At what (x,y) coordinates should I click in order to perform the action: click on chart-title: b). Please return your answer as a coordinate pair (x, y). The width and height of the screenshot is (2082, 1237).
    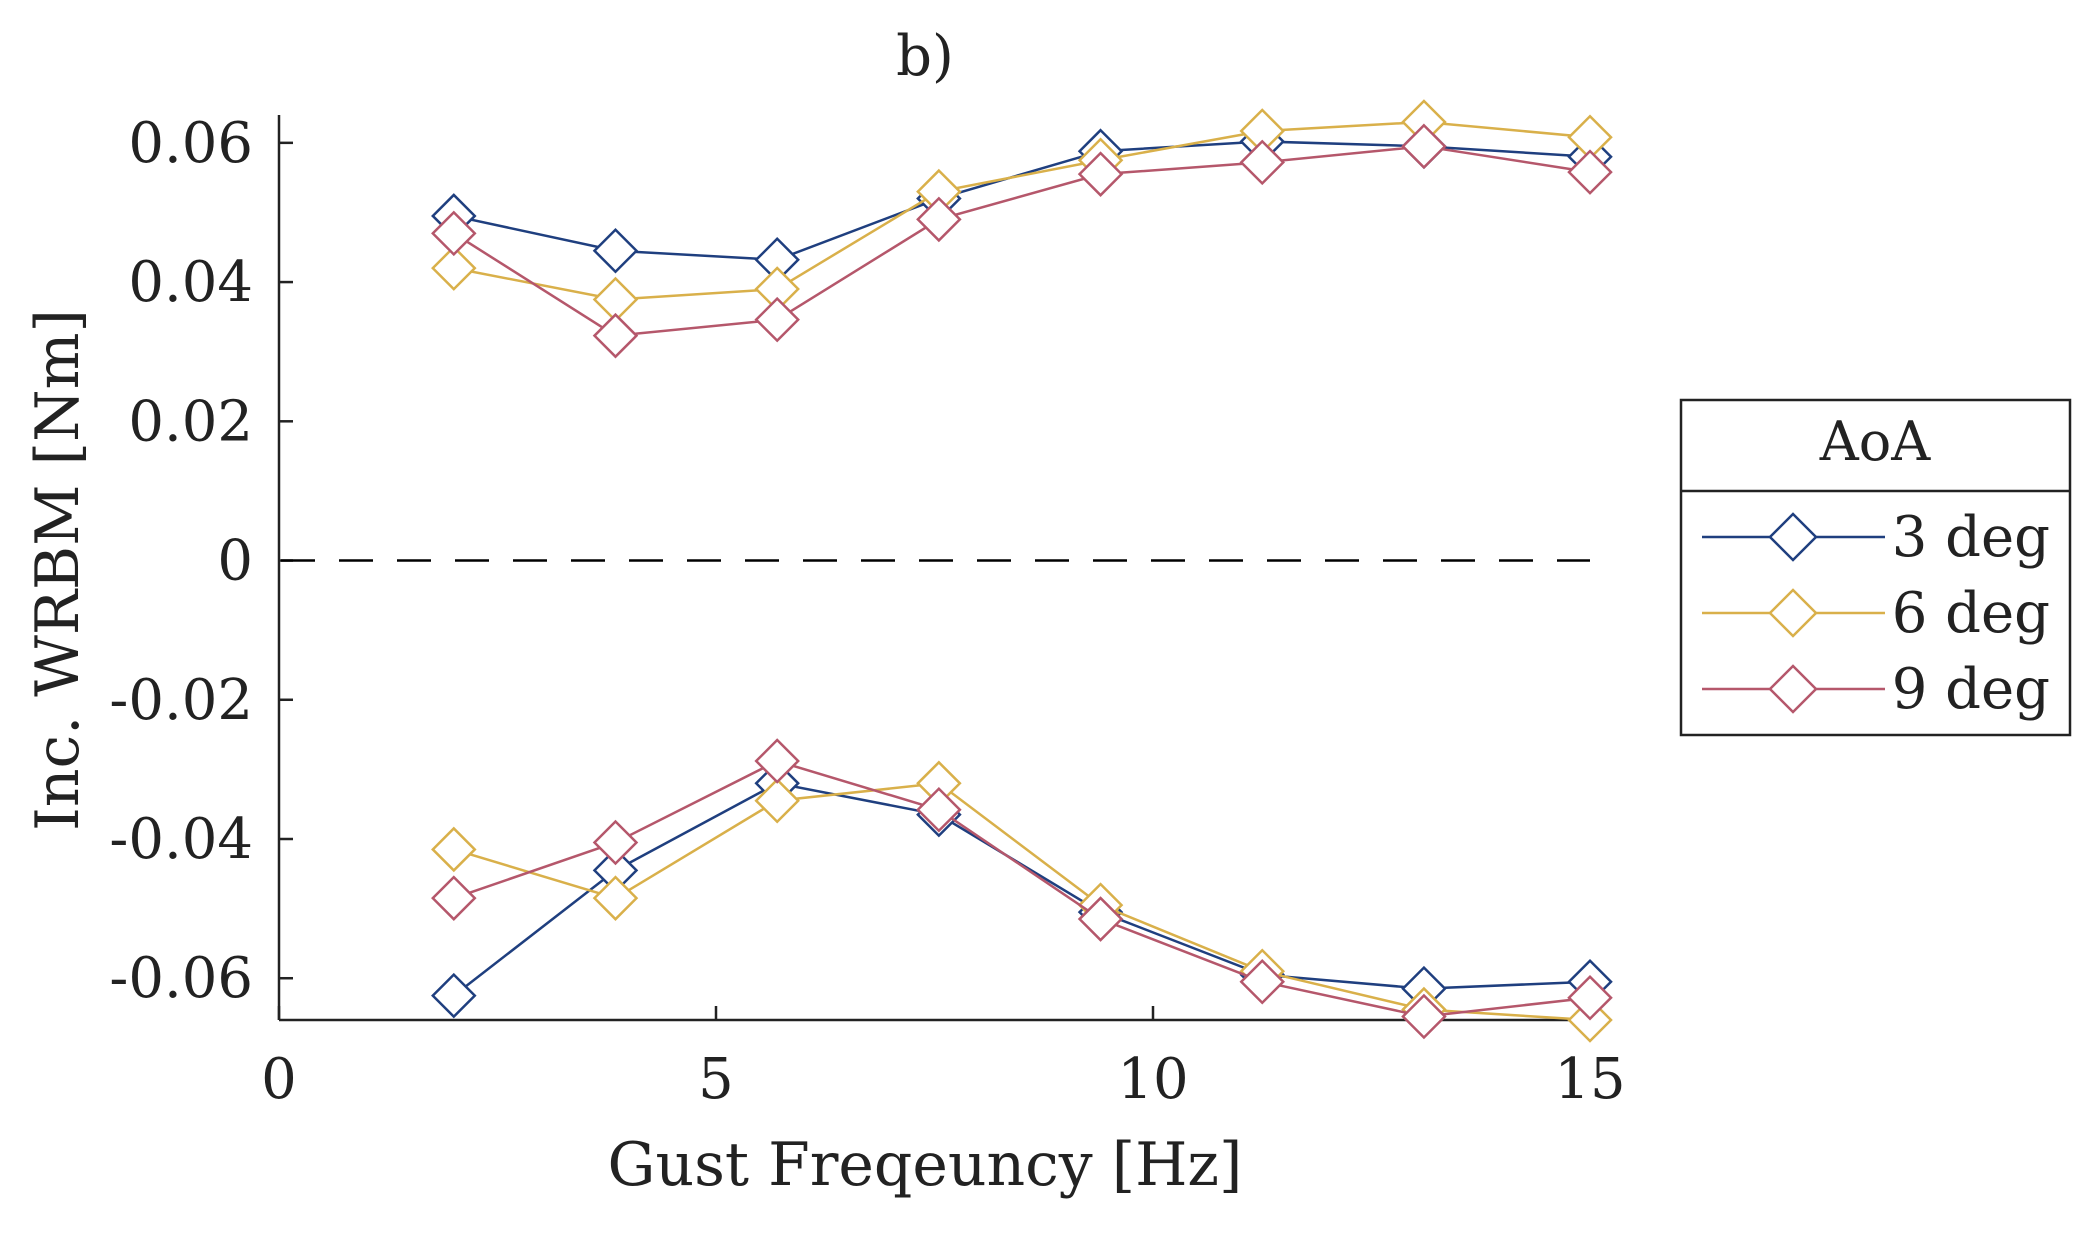
    Looking at the image, I should click on (925, 56).